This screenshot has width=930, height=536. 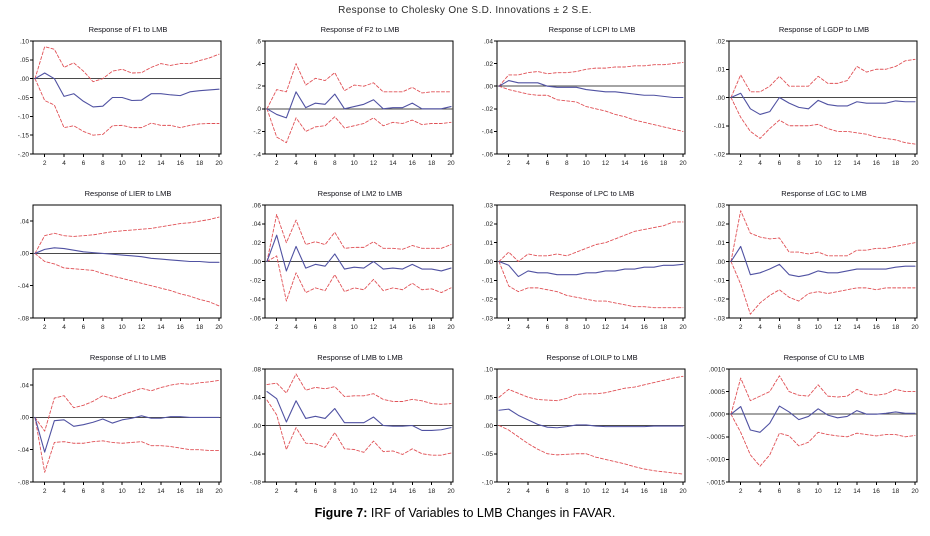 I want to click on irf-chart: .03 .02 .01 .00 -.01 -.02 -.03 2 4 6 8 10 12 14 16 18 20, so click(x=816, y=266).